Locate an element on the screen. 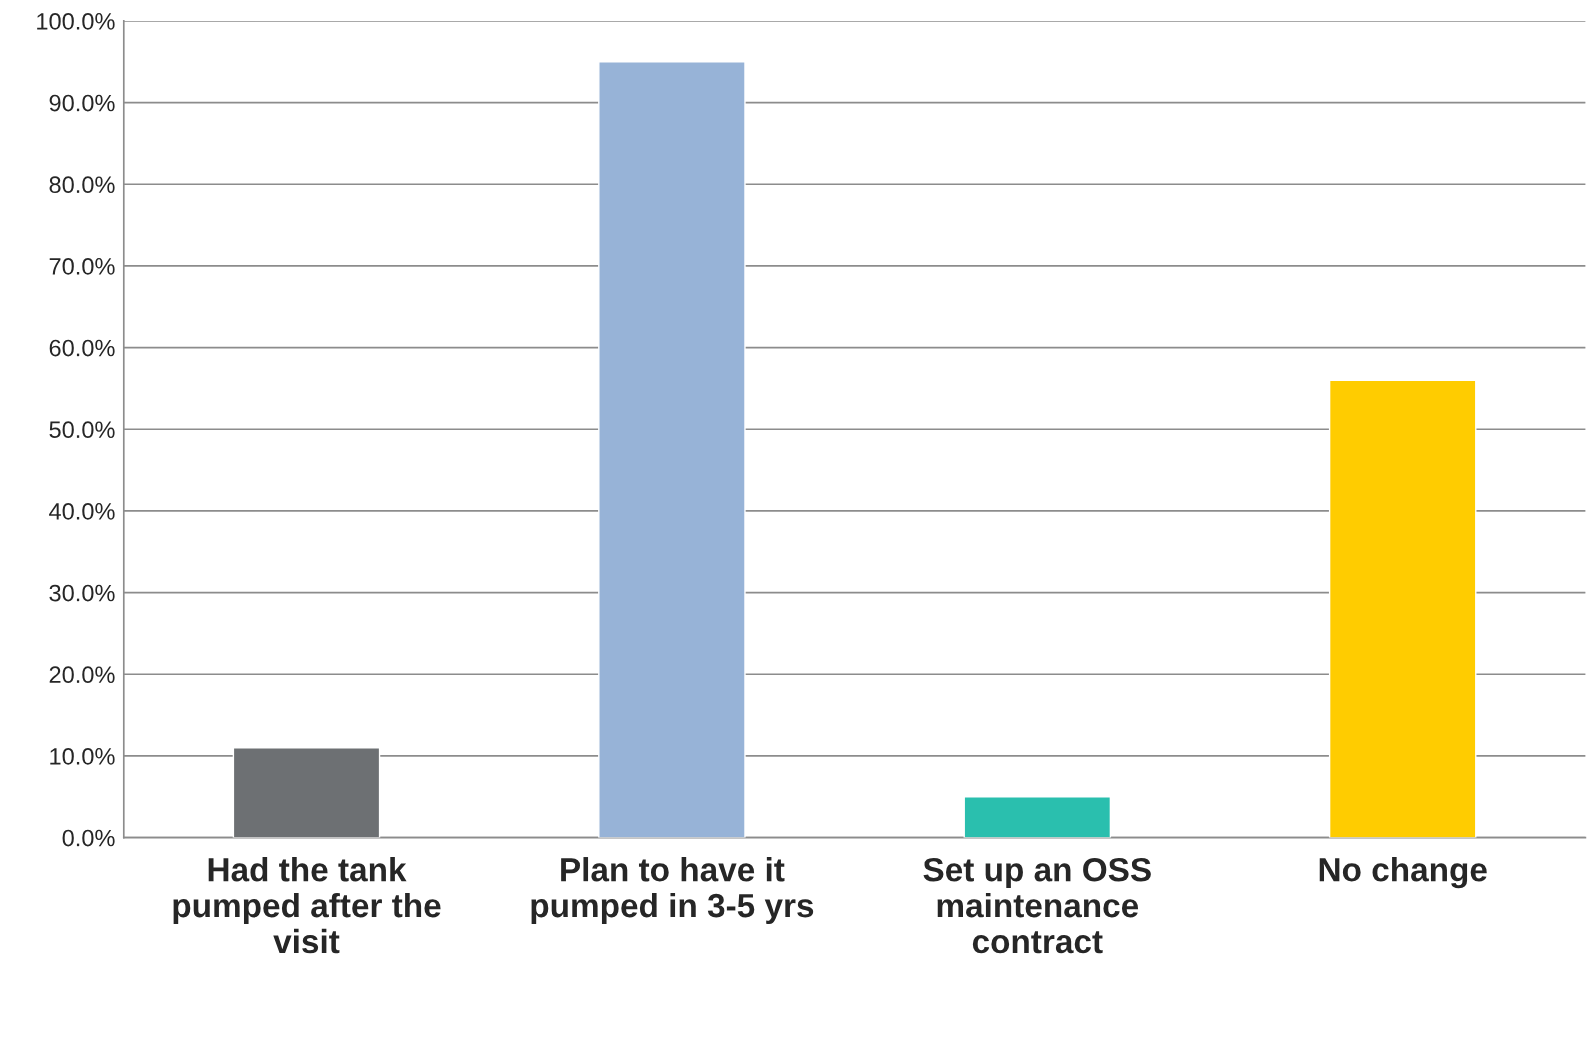 The height and width of the screenshot is (1047, 1587). y-tick-label: 90.0% is located at coordinates (82, 103).